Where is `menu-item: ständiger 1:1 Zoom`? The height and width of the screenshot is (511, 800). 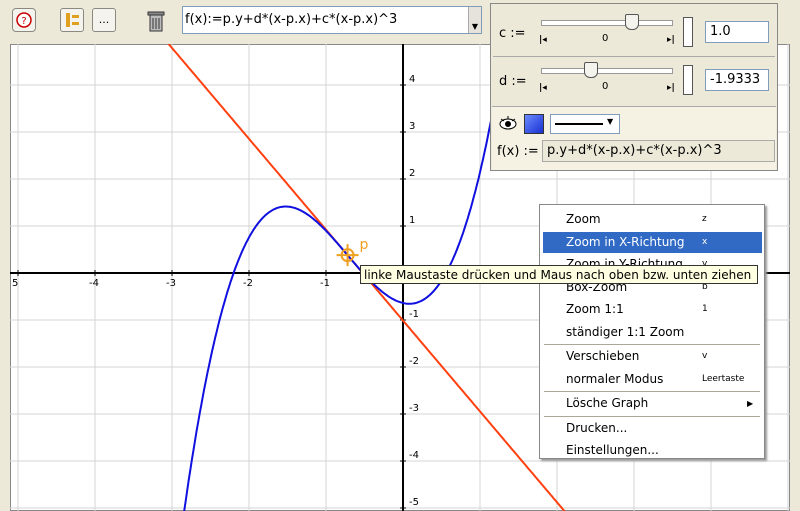 menu-item: ständiger 1:1 Zoom is located at coordinates (652, 332).